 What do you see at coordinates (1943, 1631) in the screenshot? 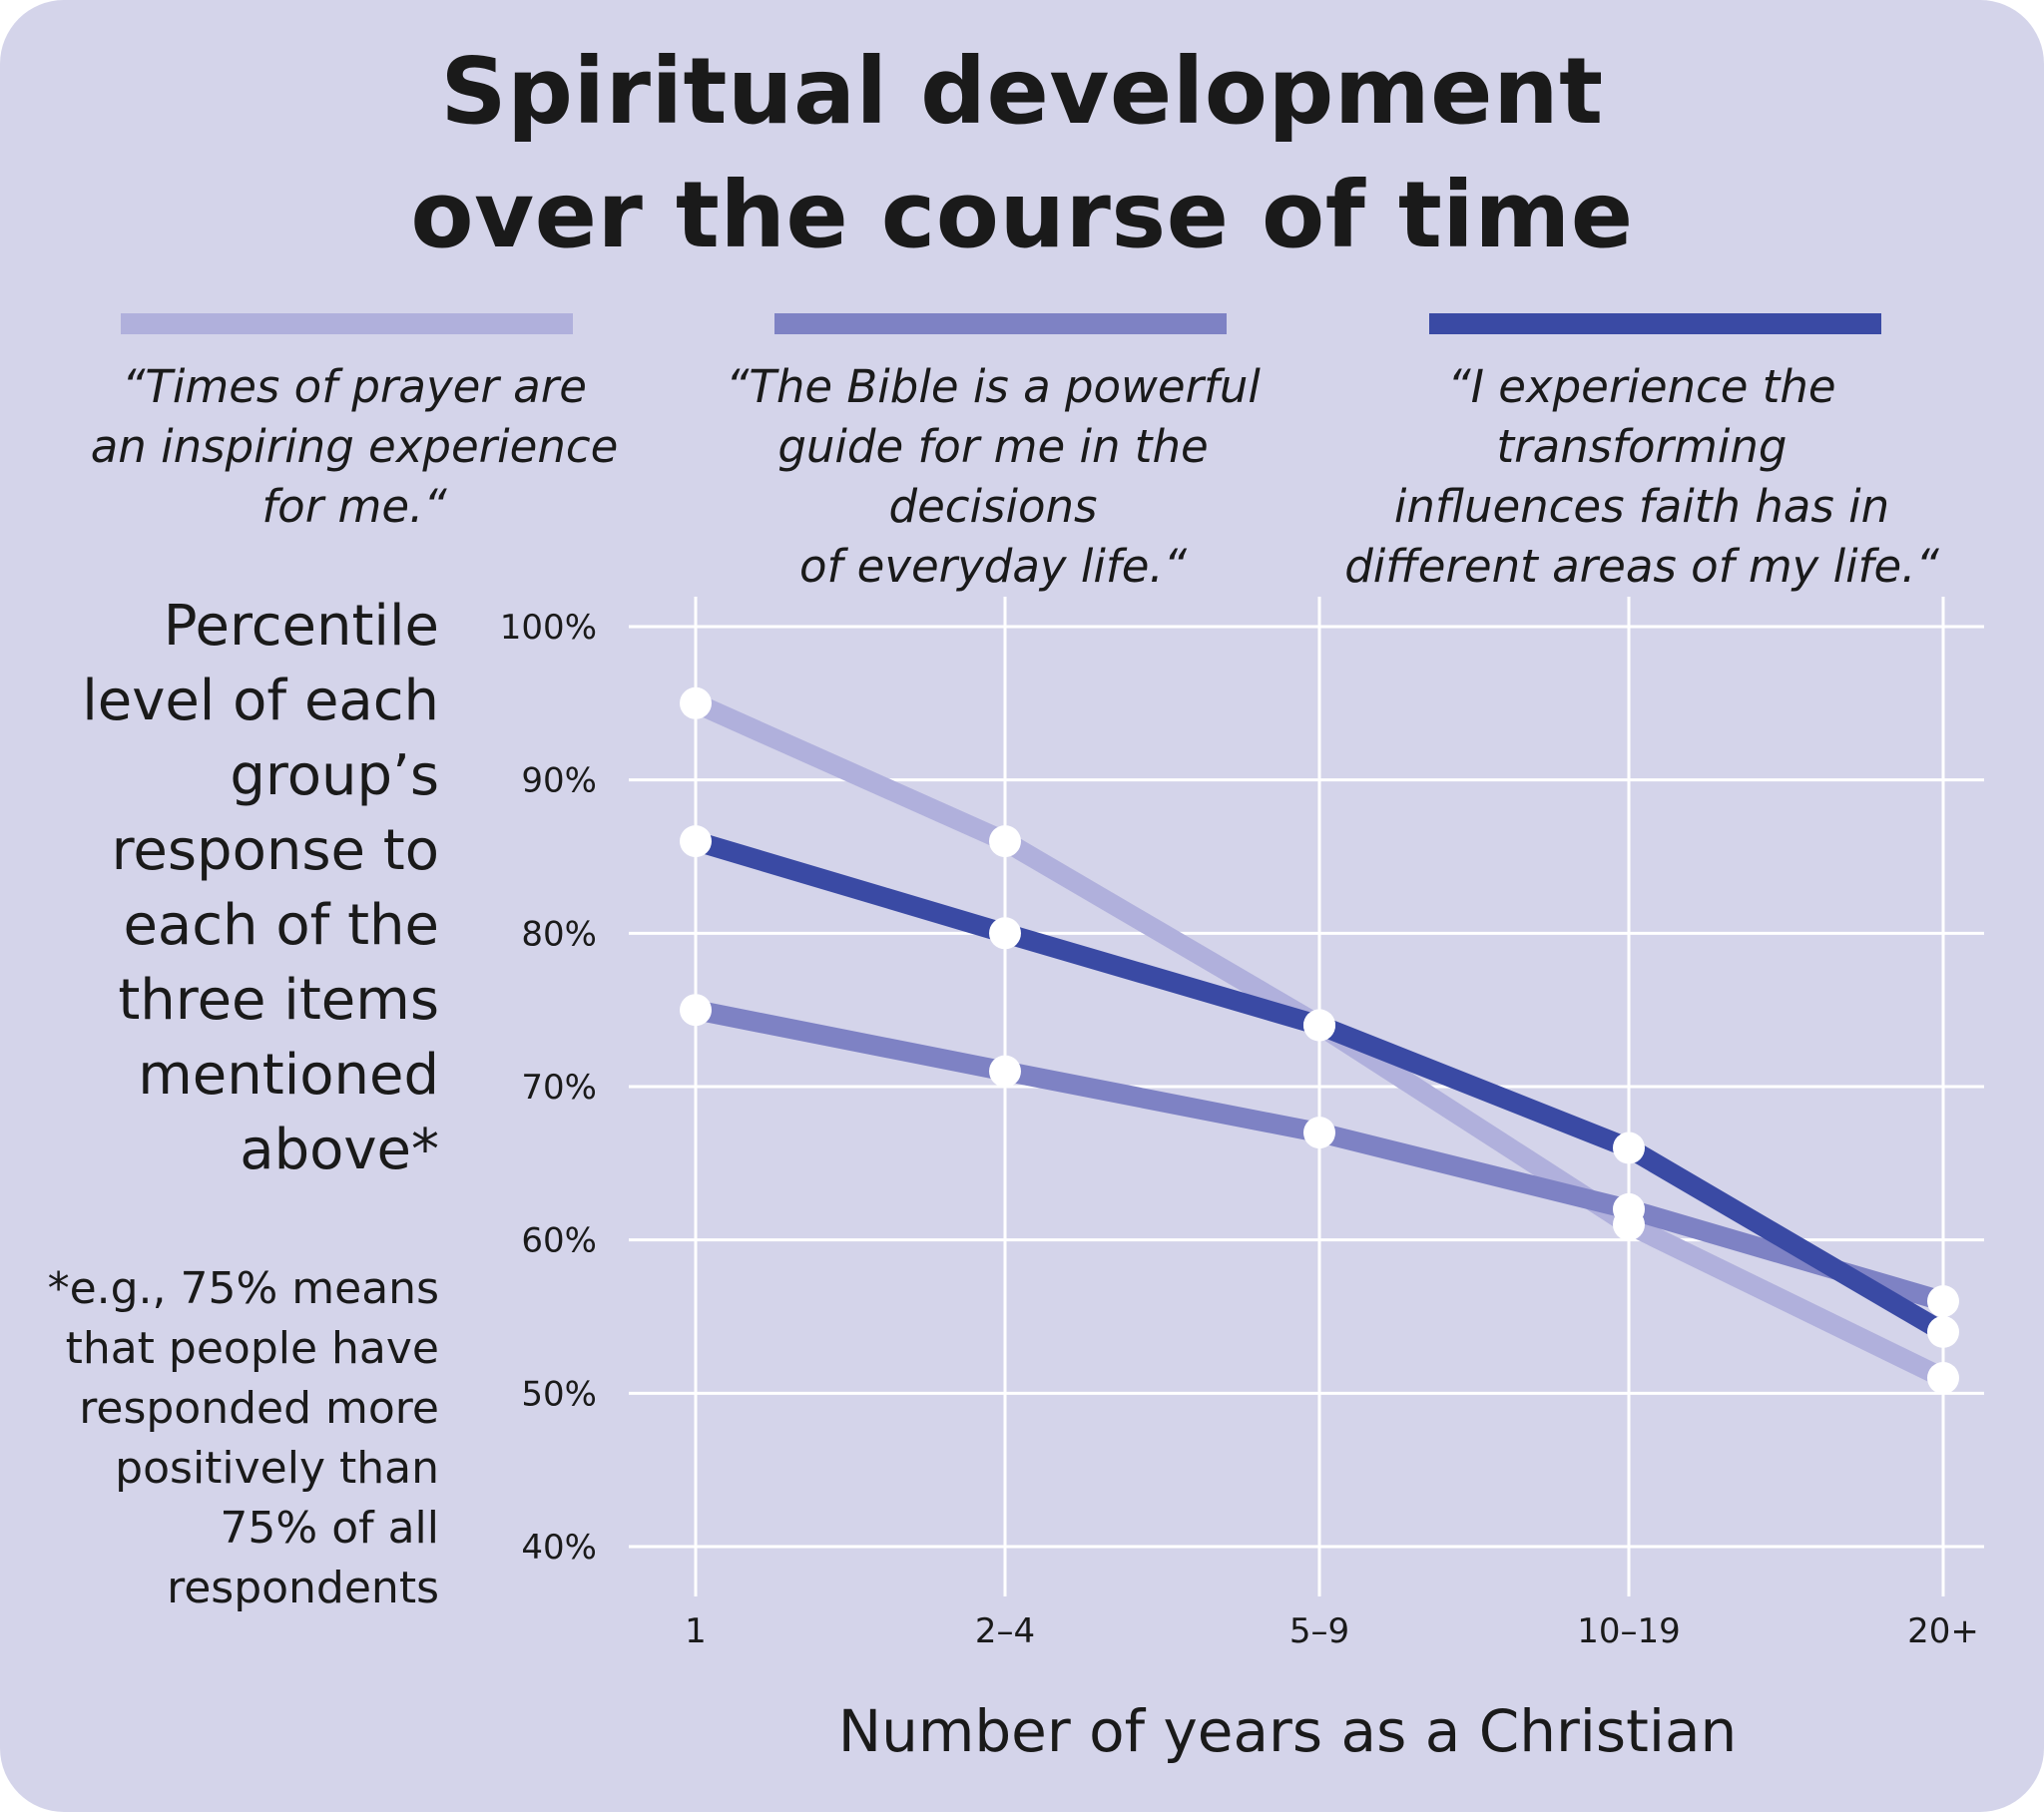
I see `x-tick-label: 20+` at bounding box center [1943, 1631].